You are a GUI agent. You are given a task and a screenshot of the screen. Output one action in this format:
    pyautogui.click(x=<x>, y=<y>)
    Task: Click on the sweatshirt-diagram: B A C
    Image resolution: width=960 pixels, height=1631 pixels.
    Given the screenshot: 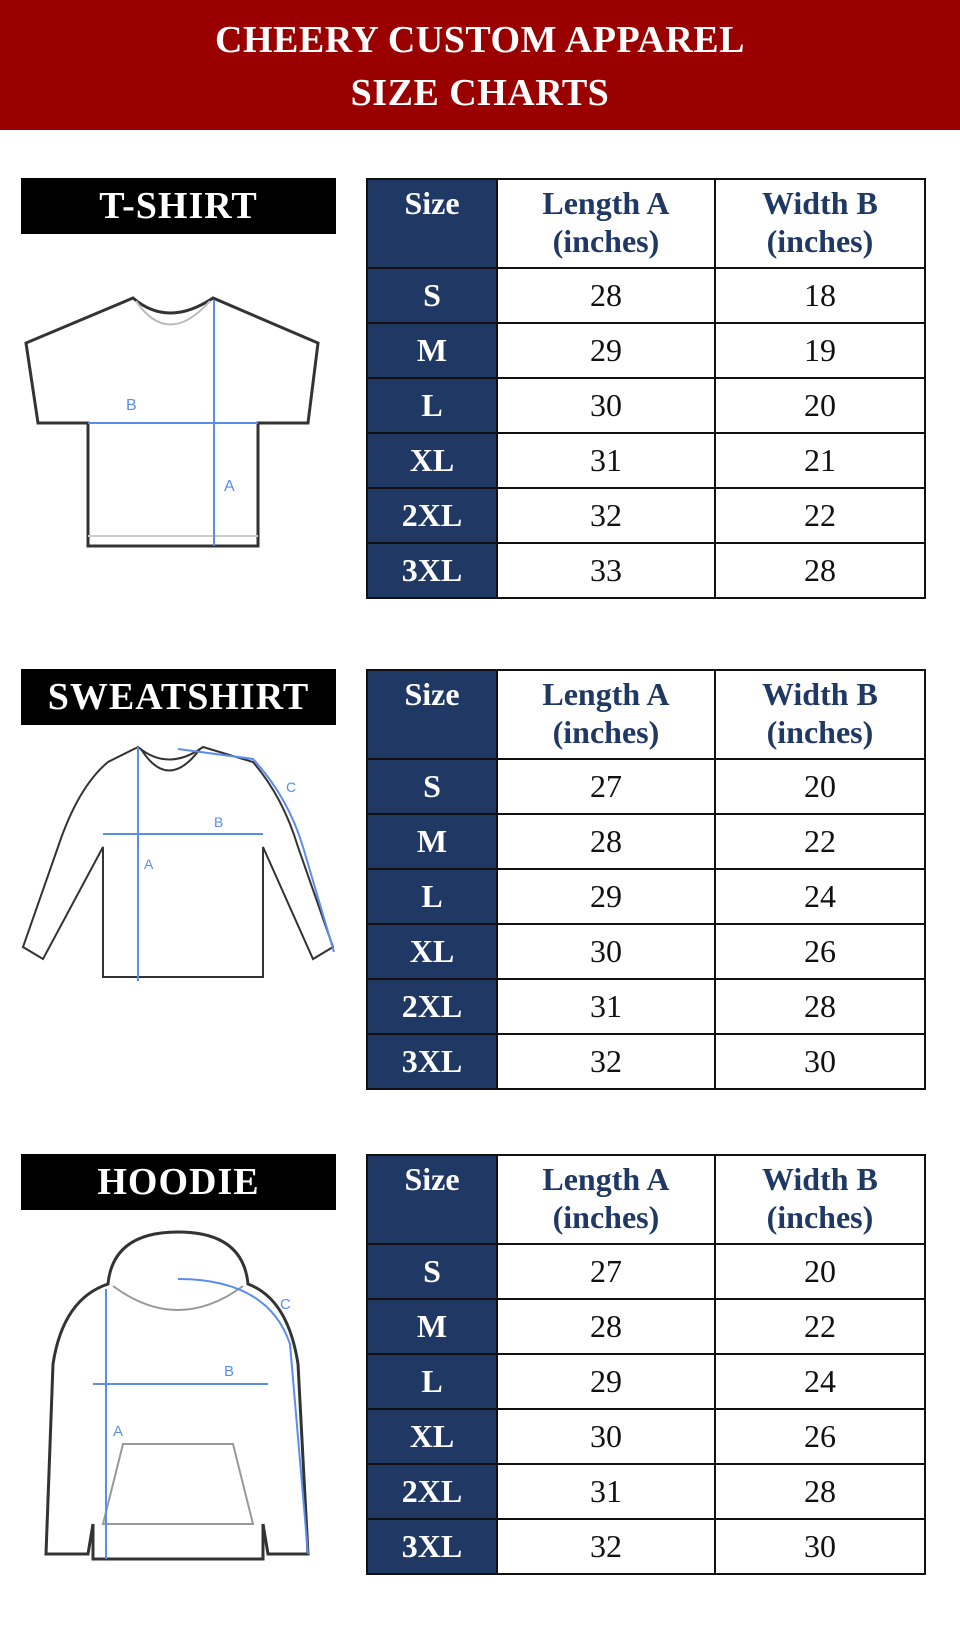 What is the action you would take?
    pyautogui.click(x=178, y=917)
    